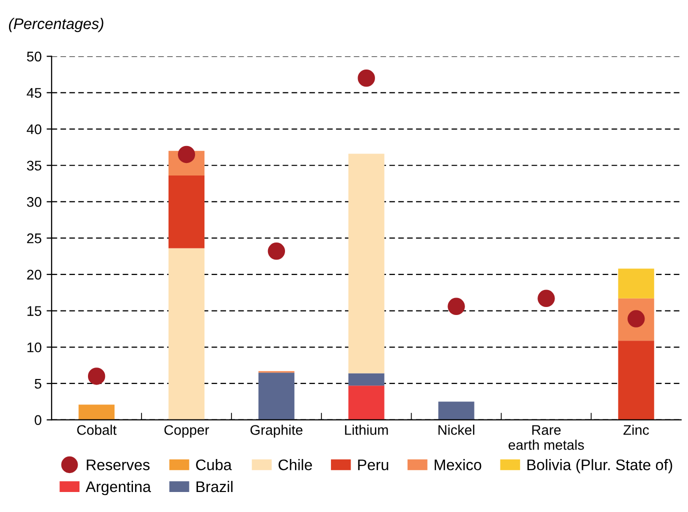  I want to click on y-tick-label: 5, so click(38, 383).